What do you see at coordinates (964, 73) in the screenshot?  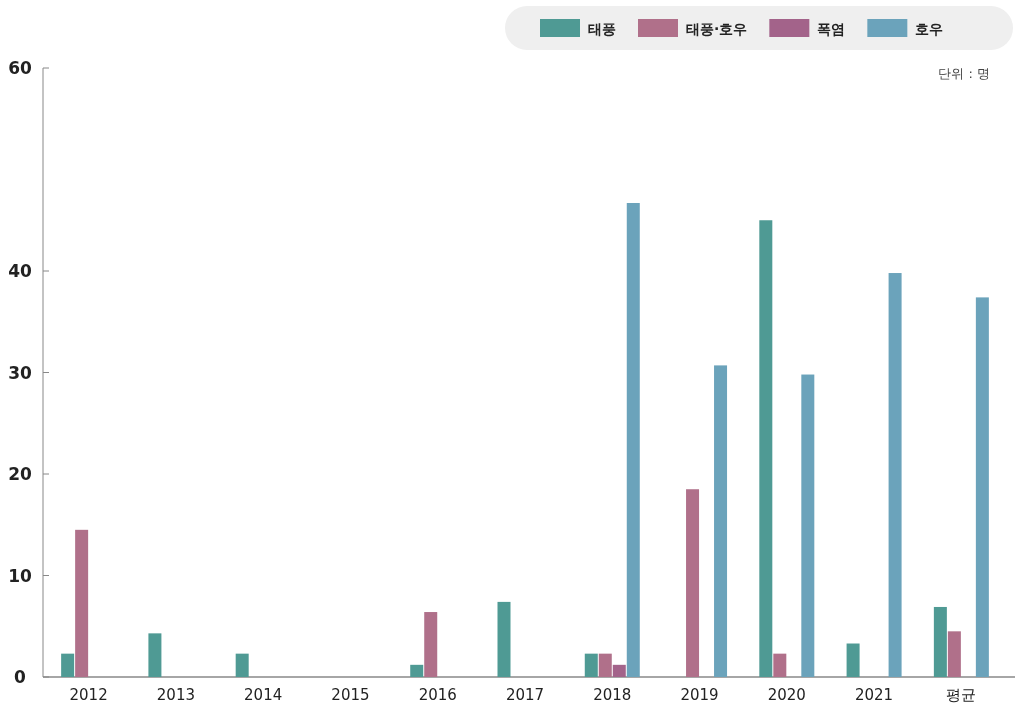 I see `annotation: 단위 : 명` at bounding box center [964, 73].